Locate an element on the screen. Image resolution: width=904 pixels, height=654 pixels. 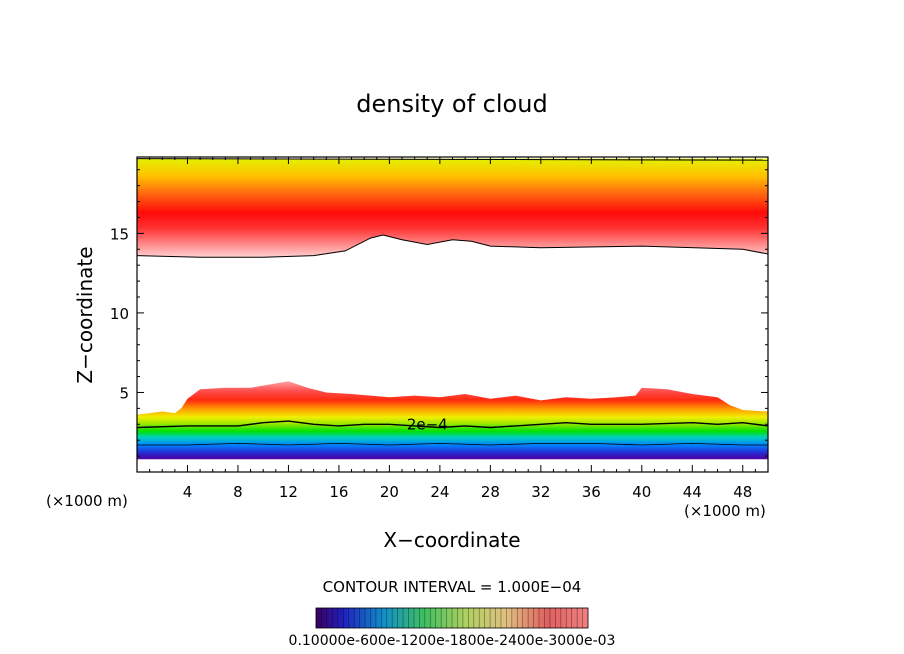
y-tick-label-5: 5 is located at coordinates (124, 393).